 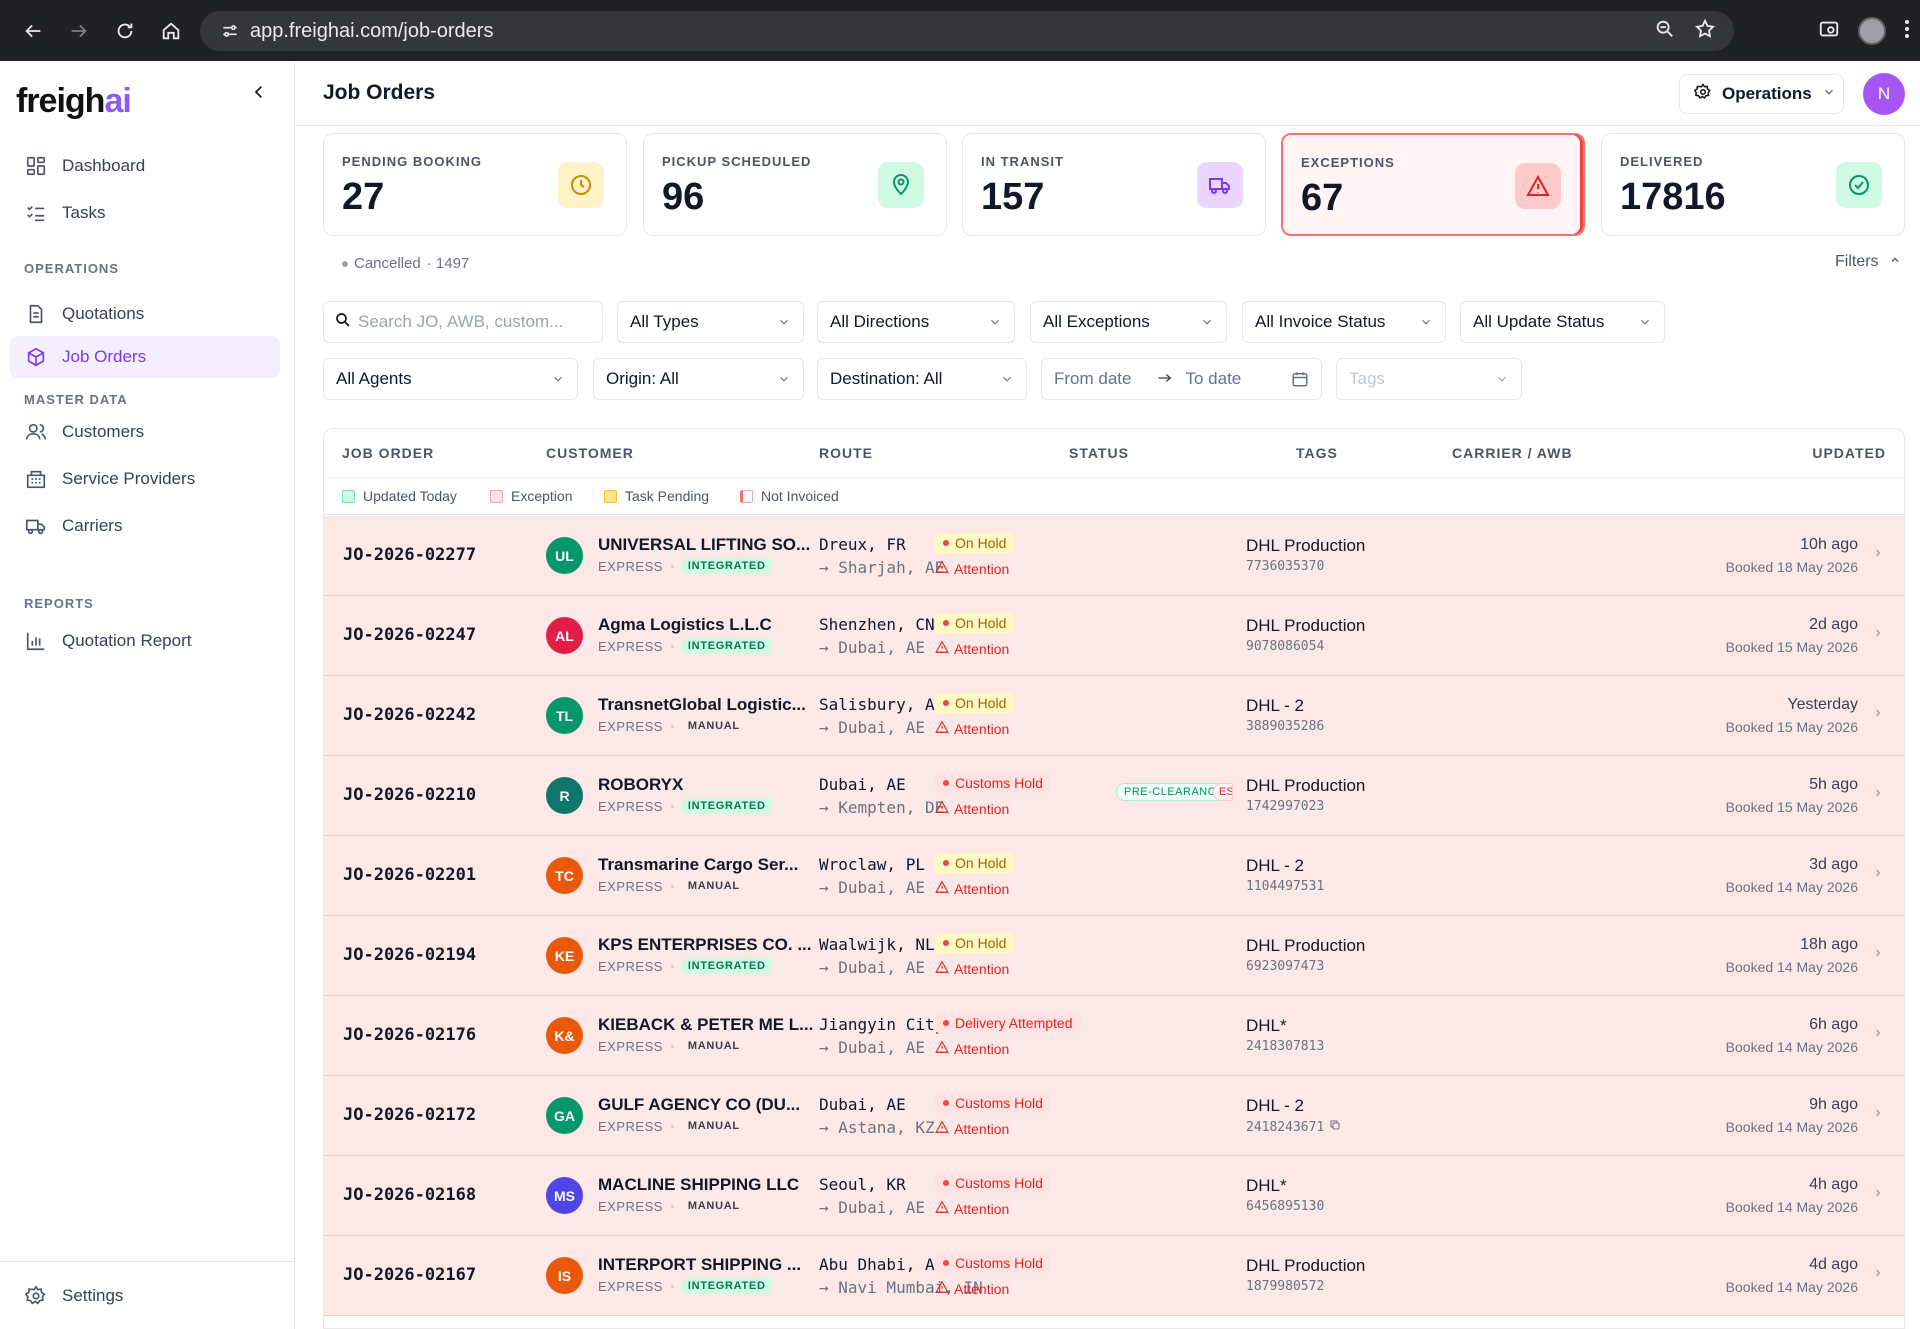 I want to click on job-order-id: JO-2026-02242, so click(x=410, y=715).